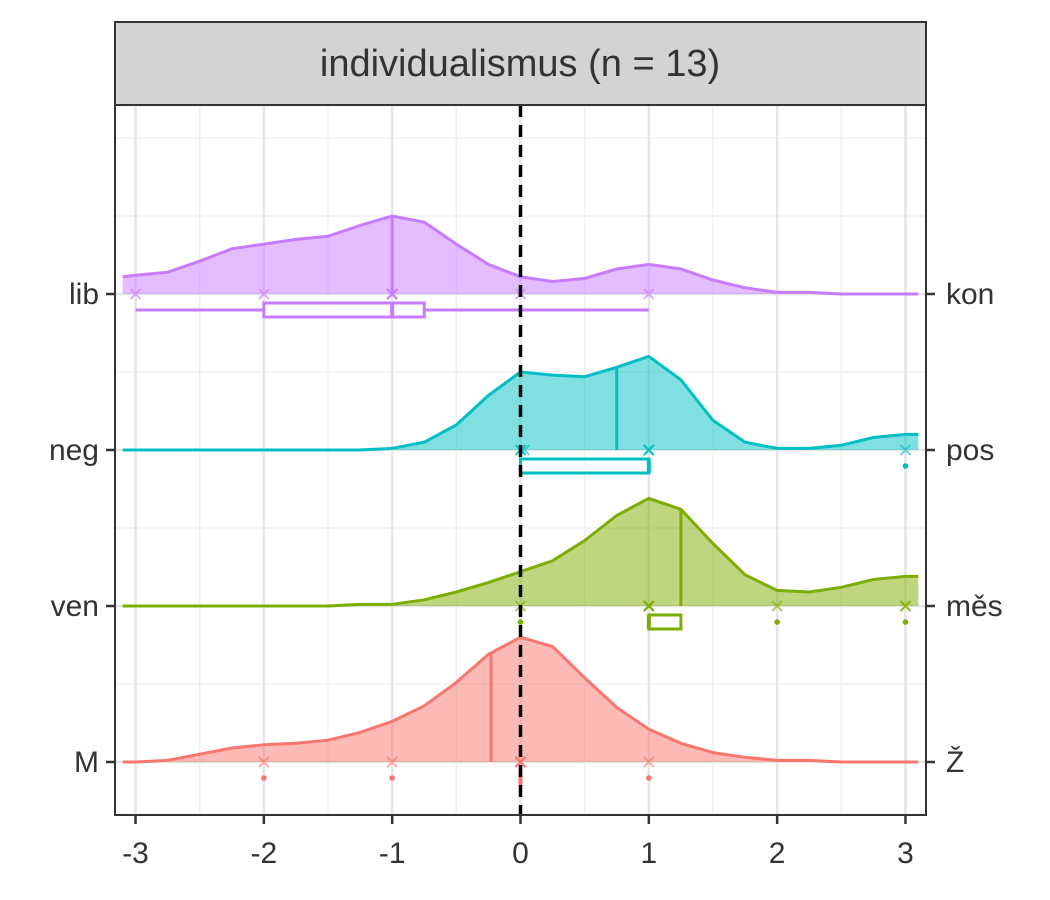  What do you see at coordinates (955, 762) in the screenshot?
I see `y2-tick-label: Ž` at bounding box center [955, 762].